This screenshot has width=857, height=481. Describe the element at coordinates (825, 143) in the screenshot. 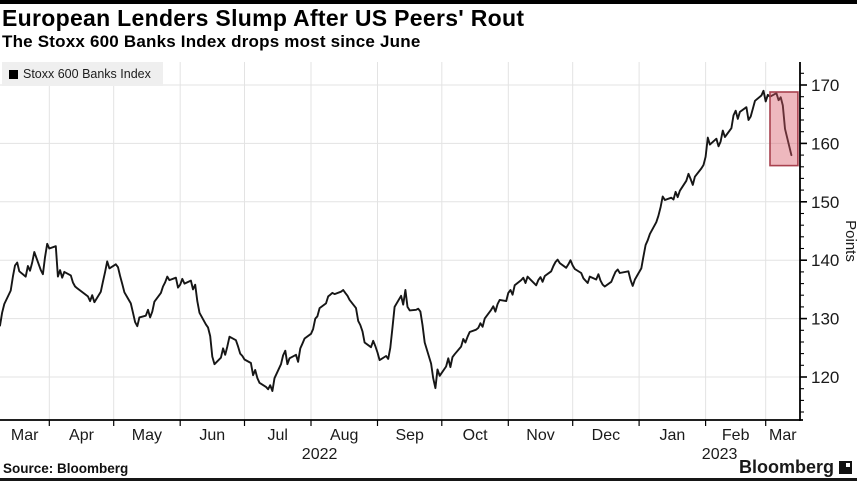

I see `y-tick-label: 160` at that location.